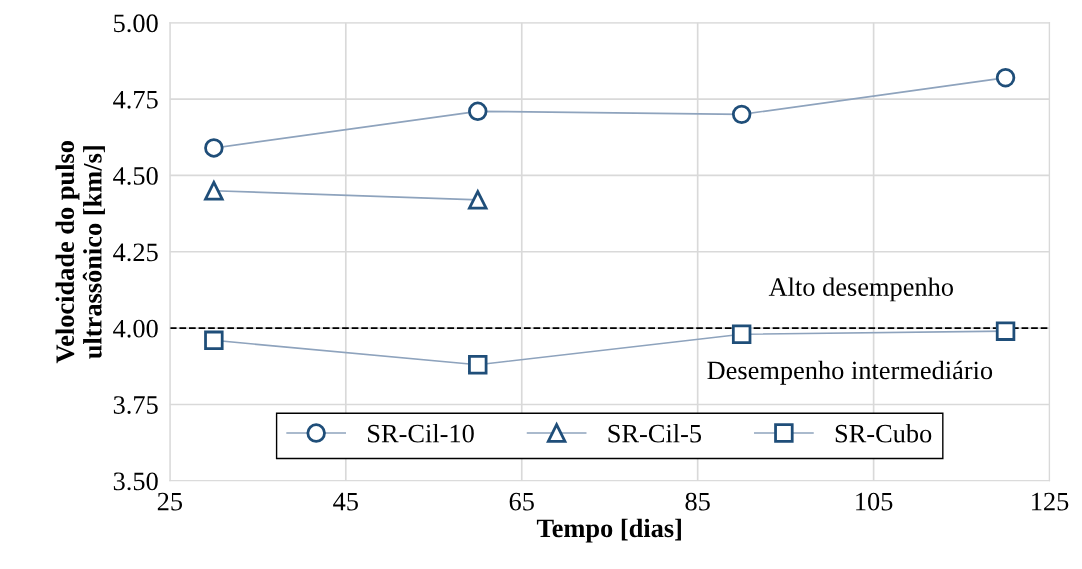 This screenshot has width=1082, height=569. Describe the element at coordinates (850, 372) in the screenshot. I see `annotation: Desempenho intermediário` at that location.